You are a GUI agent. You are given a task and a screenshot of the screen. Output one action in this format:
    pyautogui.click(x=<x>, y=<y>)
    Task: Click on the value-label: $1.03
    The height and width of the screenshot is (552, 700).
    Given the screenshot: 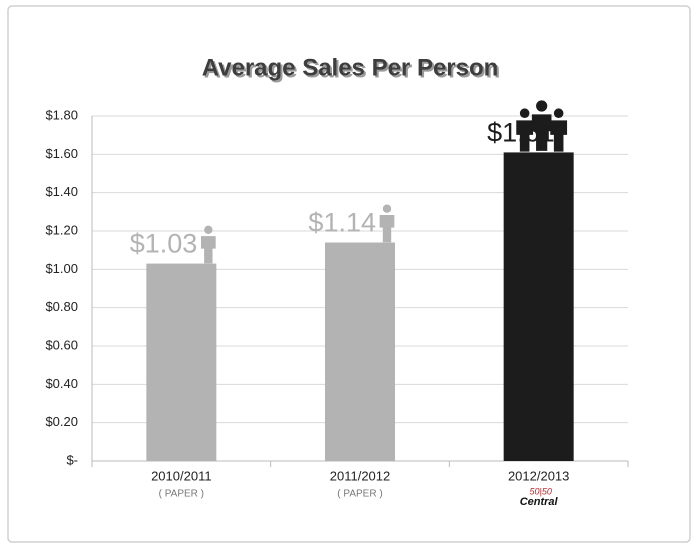 What is the action you would take?
    pyautogui.click(x=164, y=244)
    